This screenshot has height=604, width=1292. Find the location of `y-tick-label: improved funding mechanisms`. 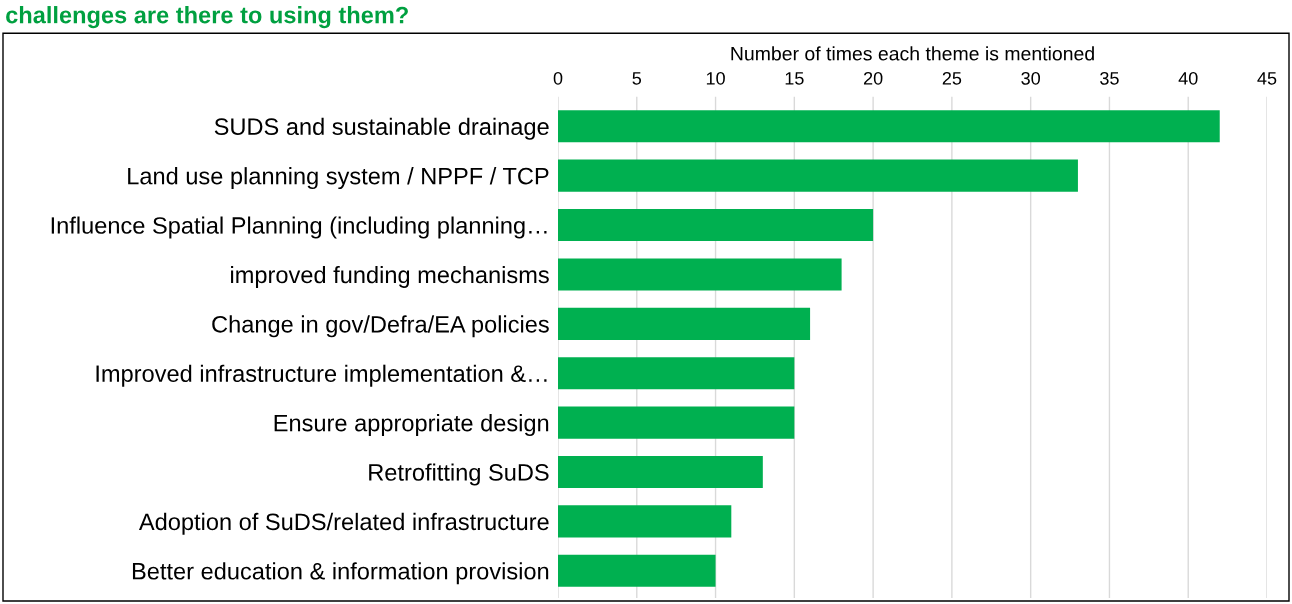

y-tick-label: improved funding mechanisms is located at coordinates (390, 276).